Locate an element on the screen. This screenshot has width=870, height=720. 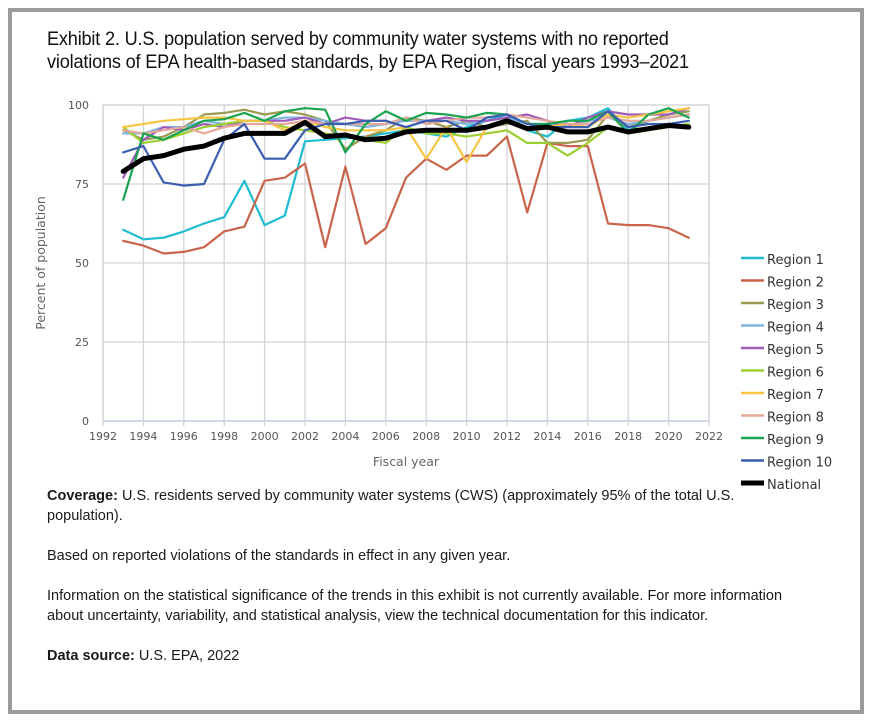
source-label: Data source: is located at coordinates (91, 656).